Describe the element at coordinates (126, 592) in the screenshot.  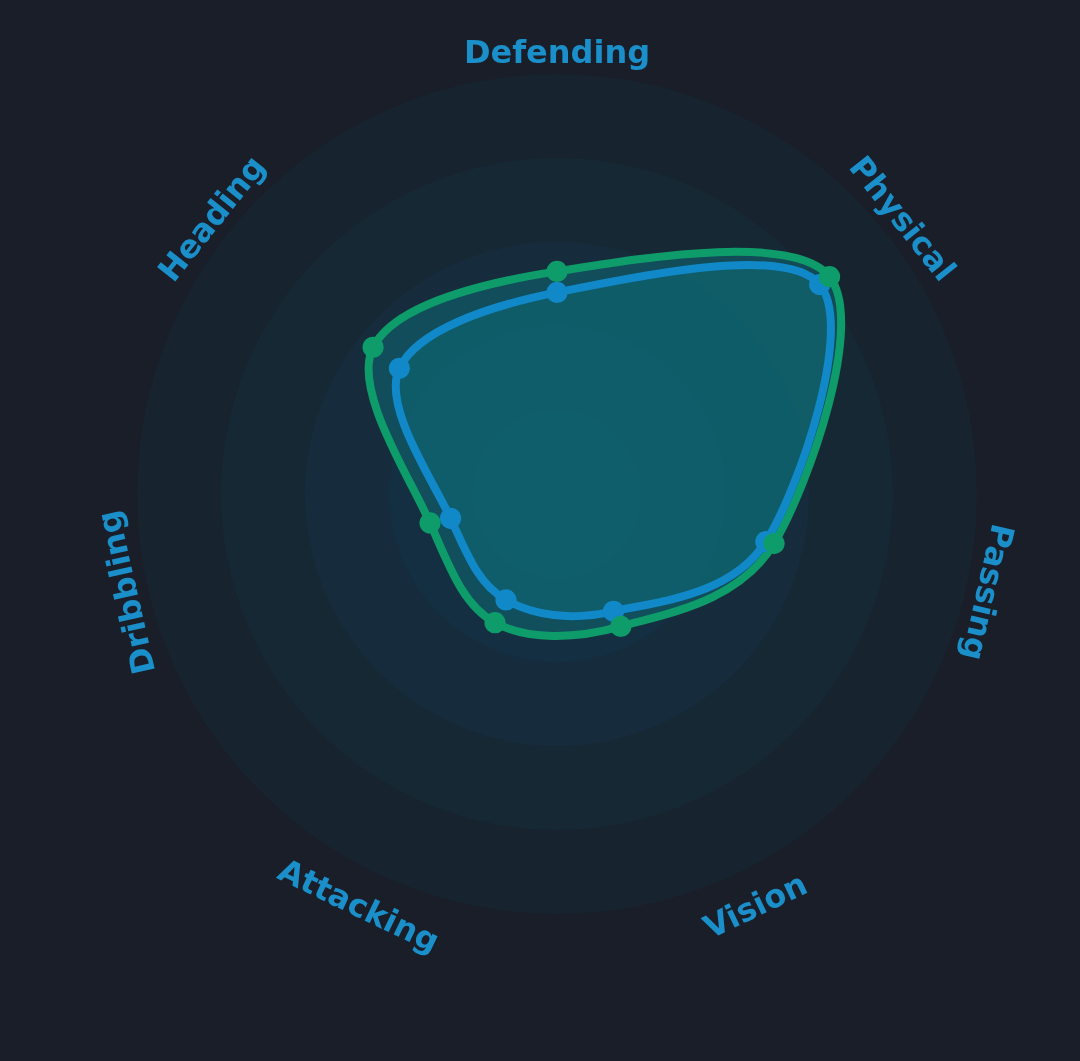
I see `spoke-label: Dribbling` at that location.